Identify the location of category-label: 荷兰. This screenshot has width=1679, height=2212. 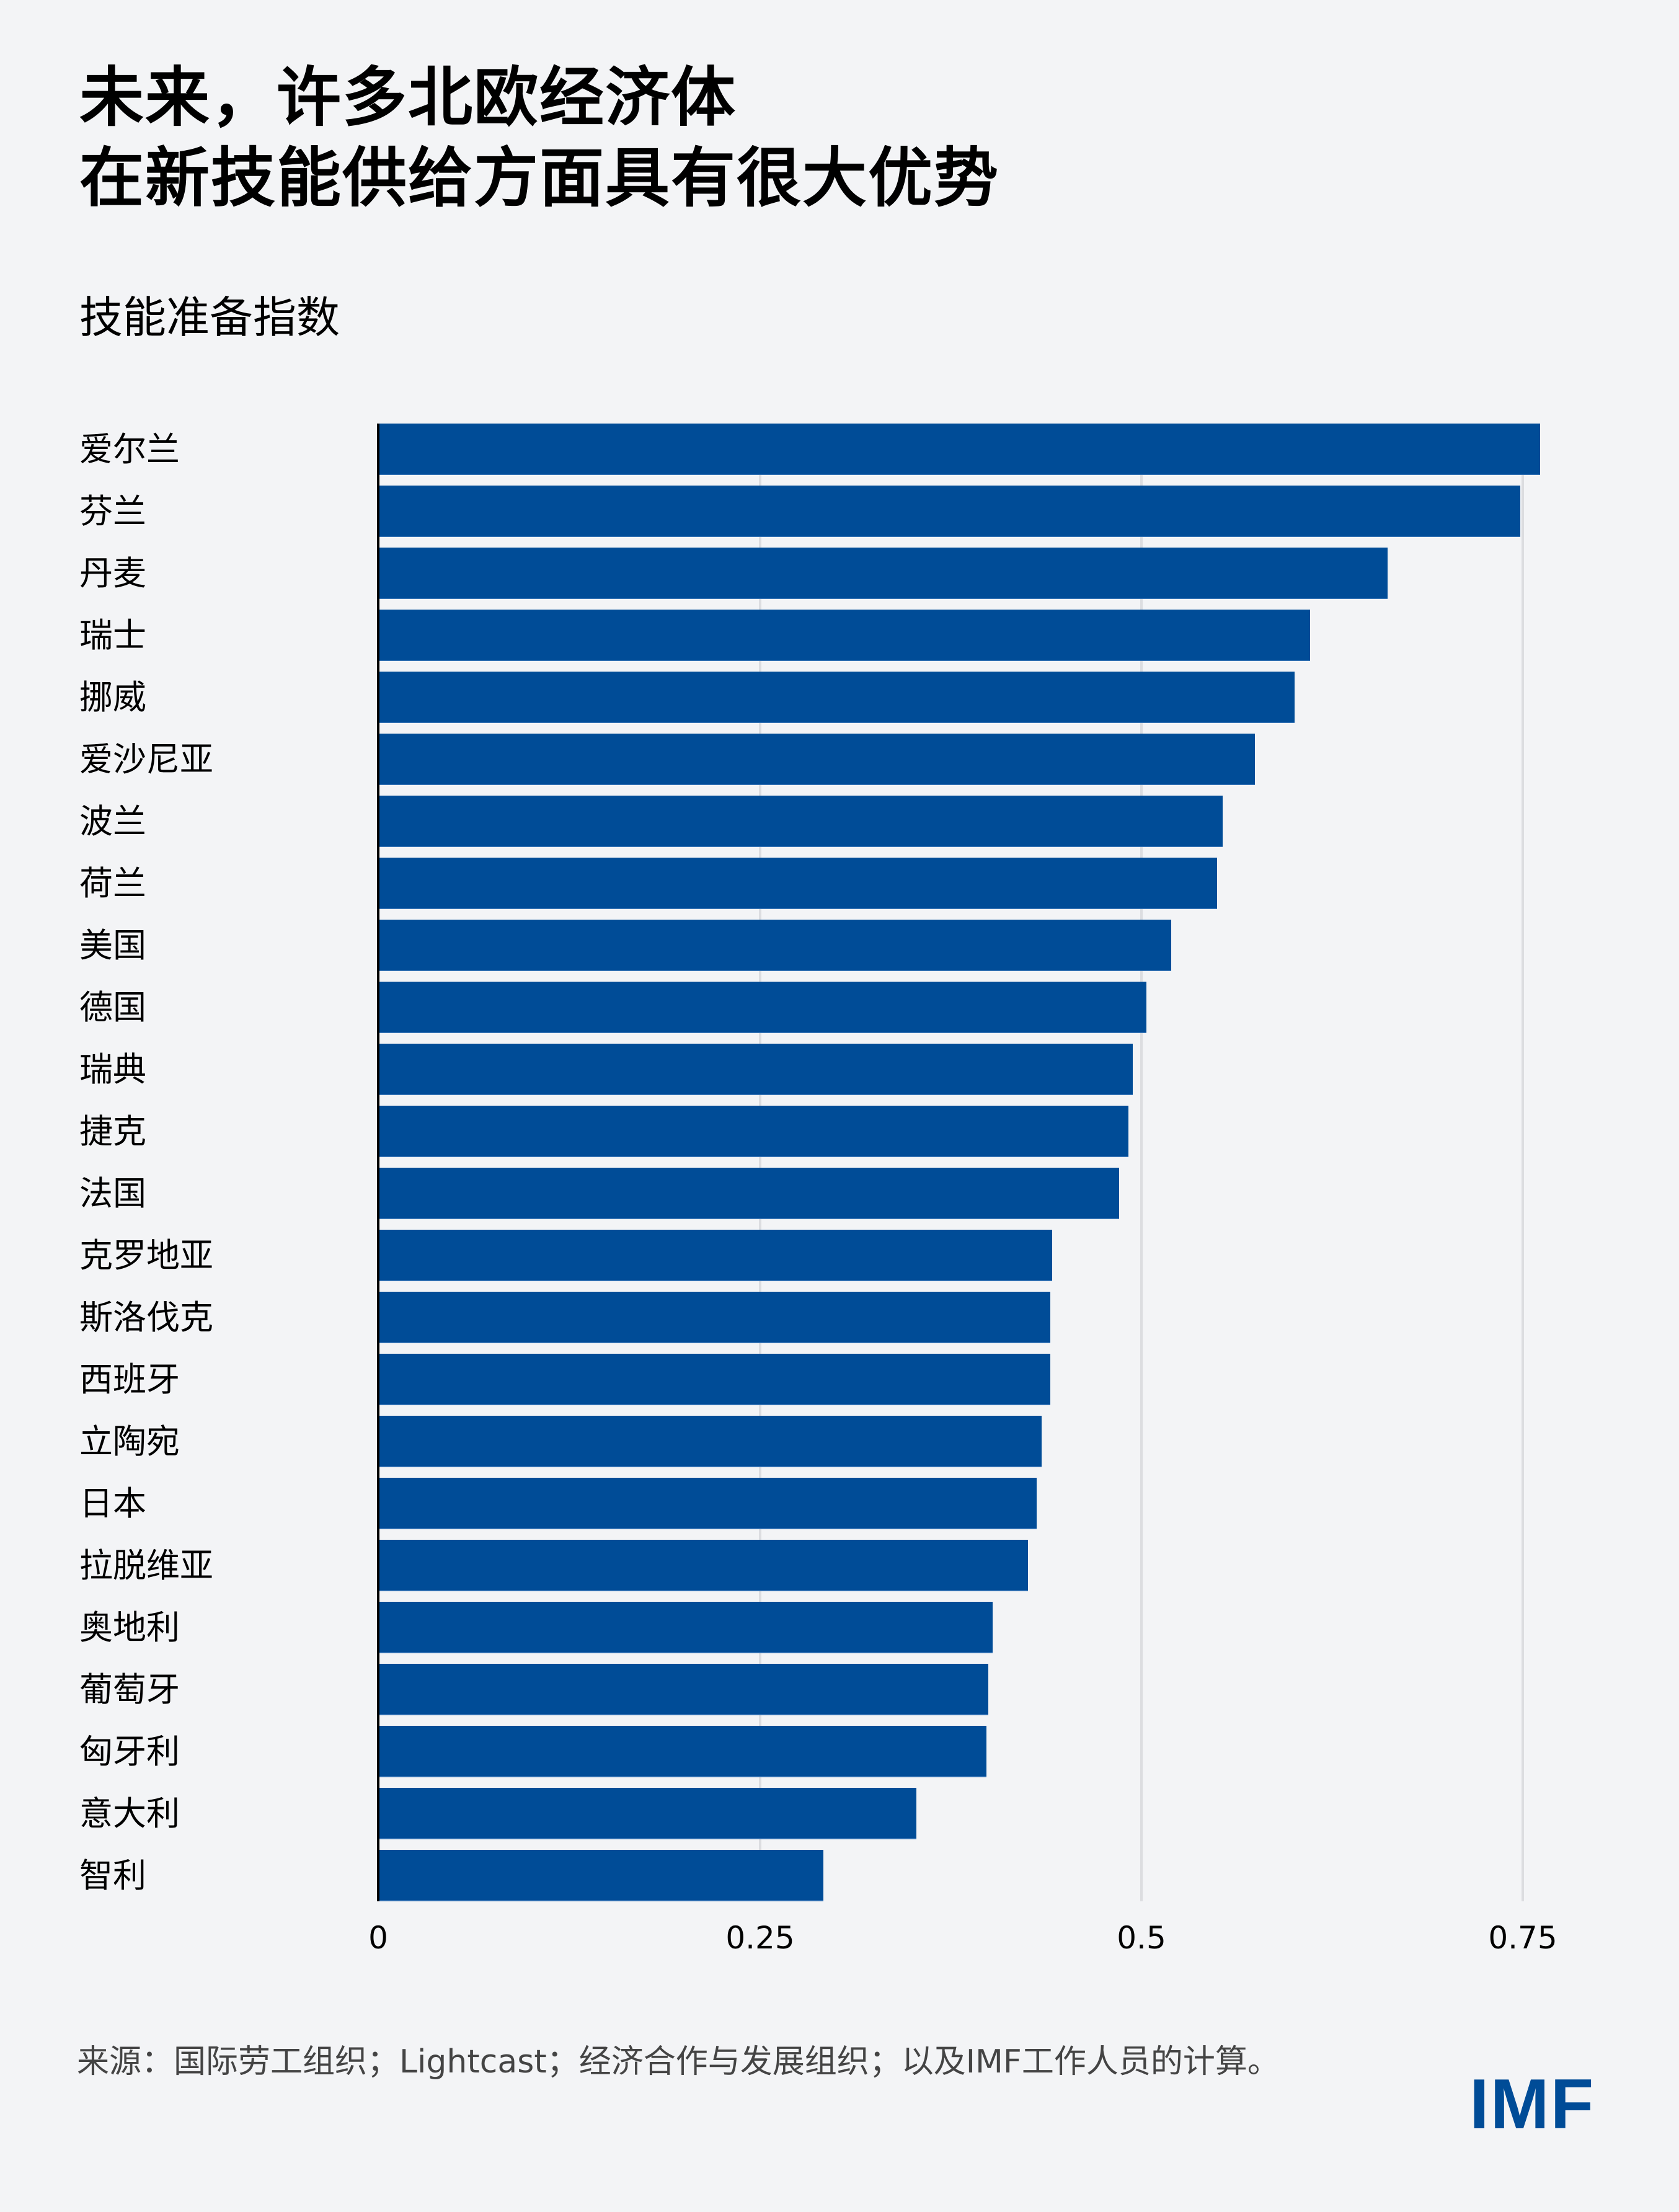
(112, 883).